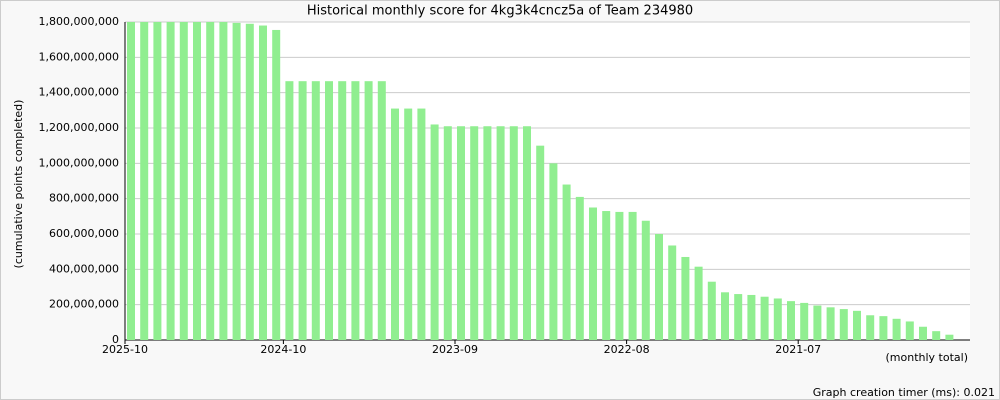 Image resolution: width=1000 pixels, height=400 pixels. Describe the element at coordinates (115, 339) in the screenshot. I see `y-tick-label: 0` at that location.